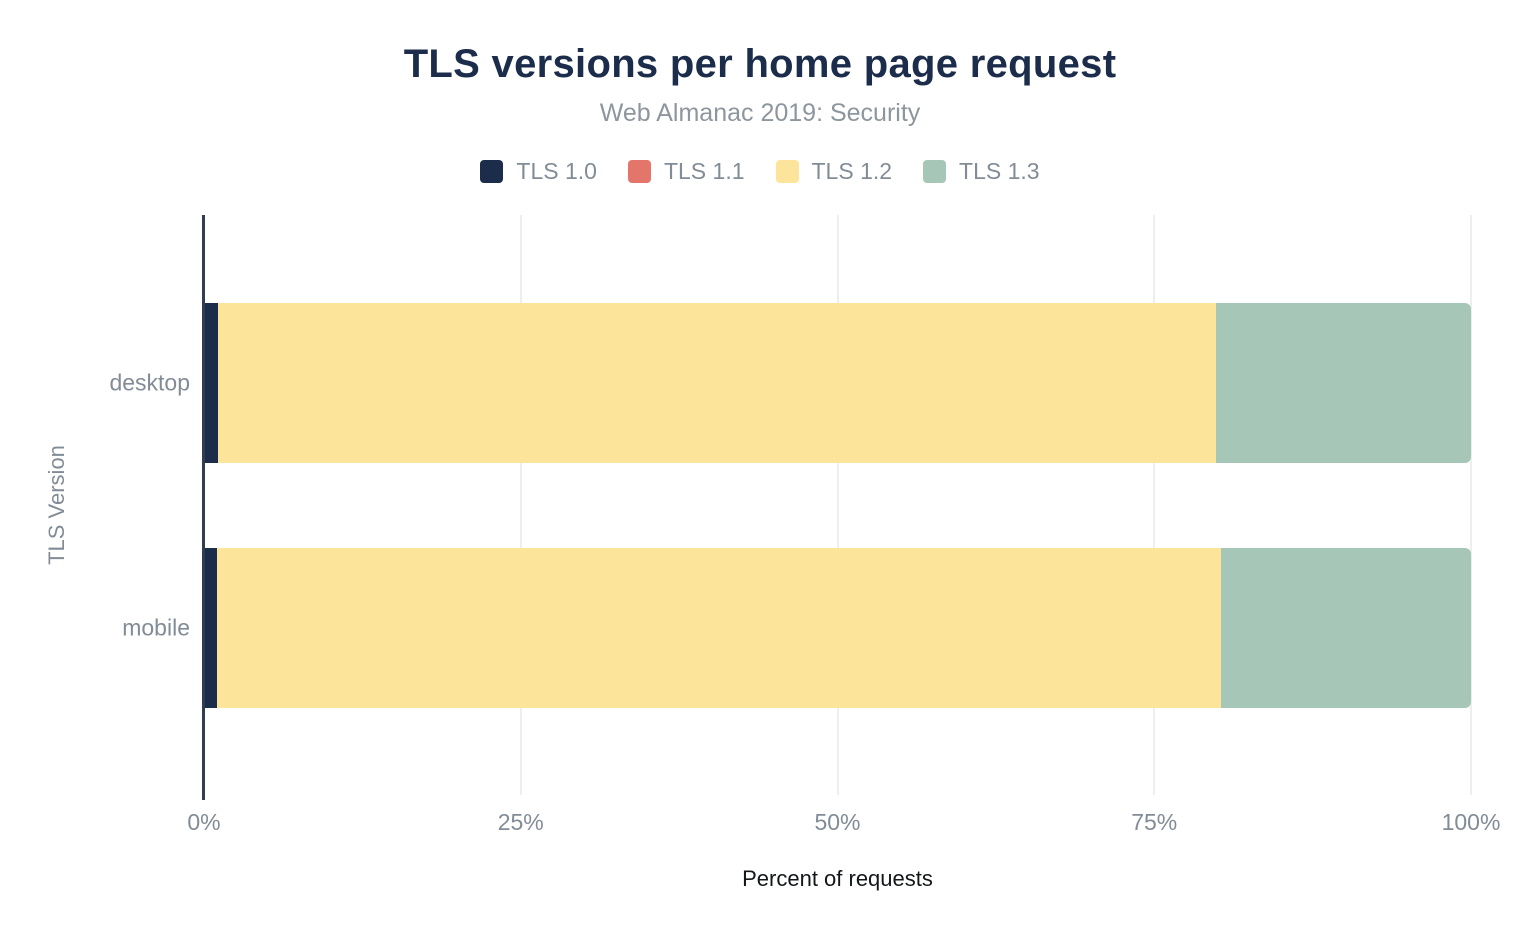  I want to click on legend-label: TLS 1.1, so click(704, 171).